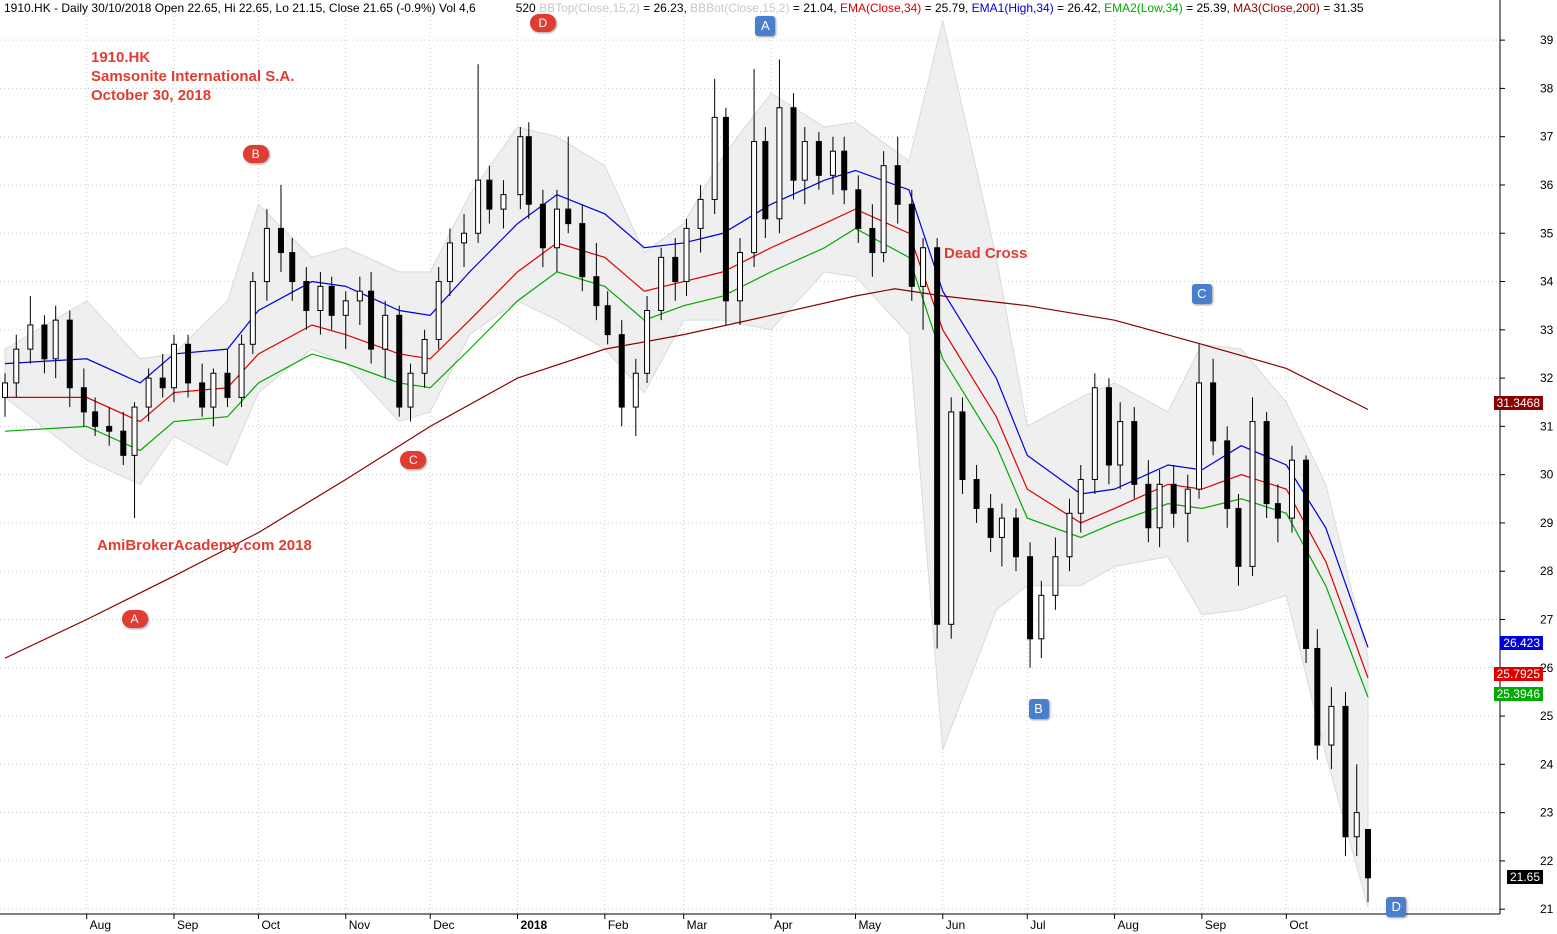 The width and height of the screenshot is (1557, 934). Describe the element at coordinates (869, 925) in the screenshot. I see `x-tick-label: May` at that location.